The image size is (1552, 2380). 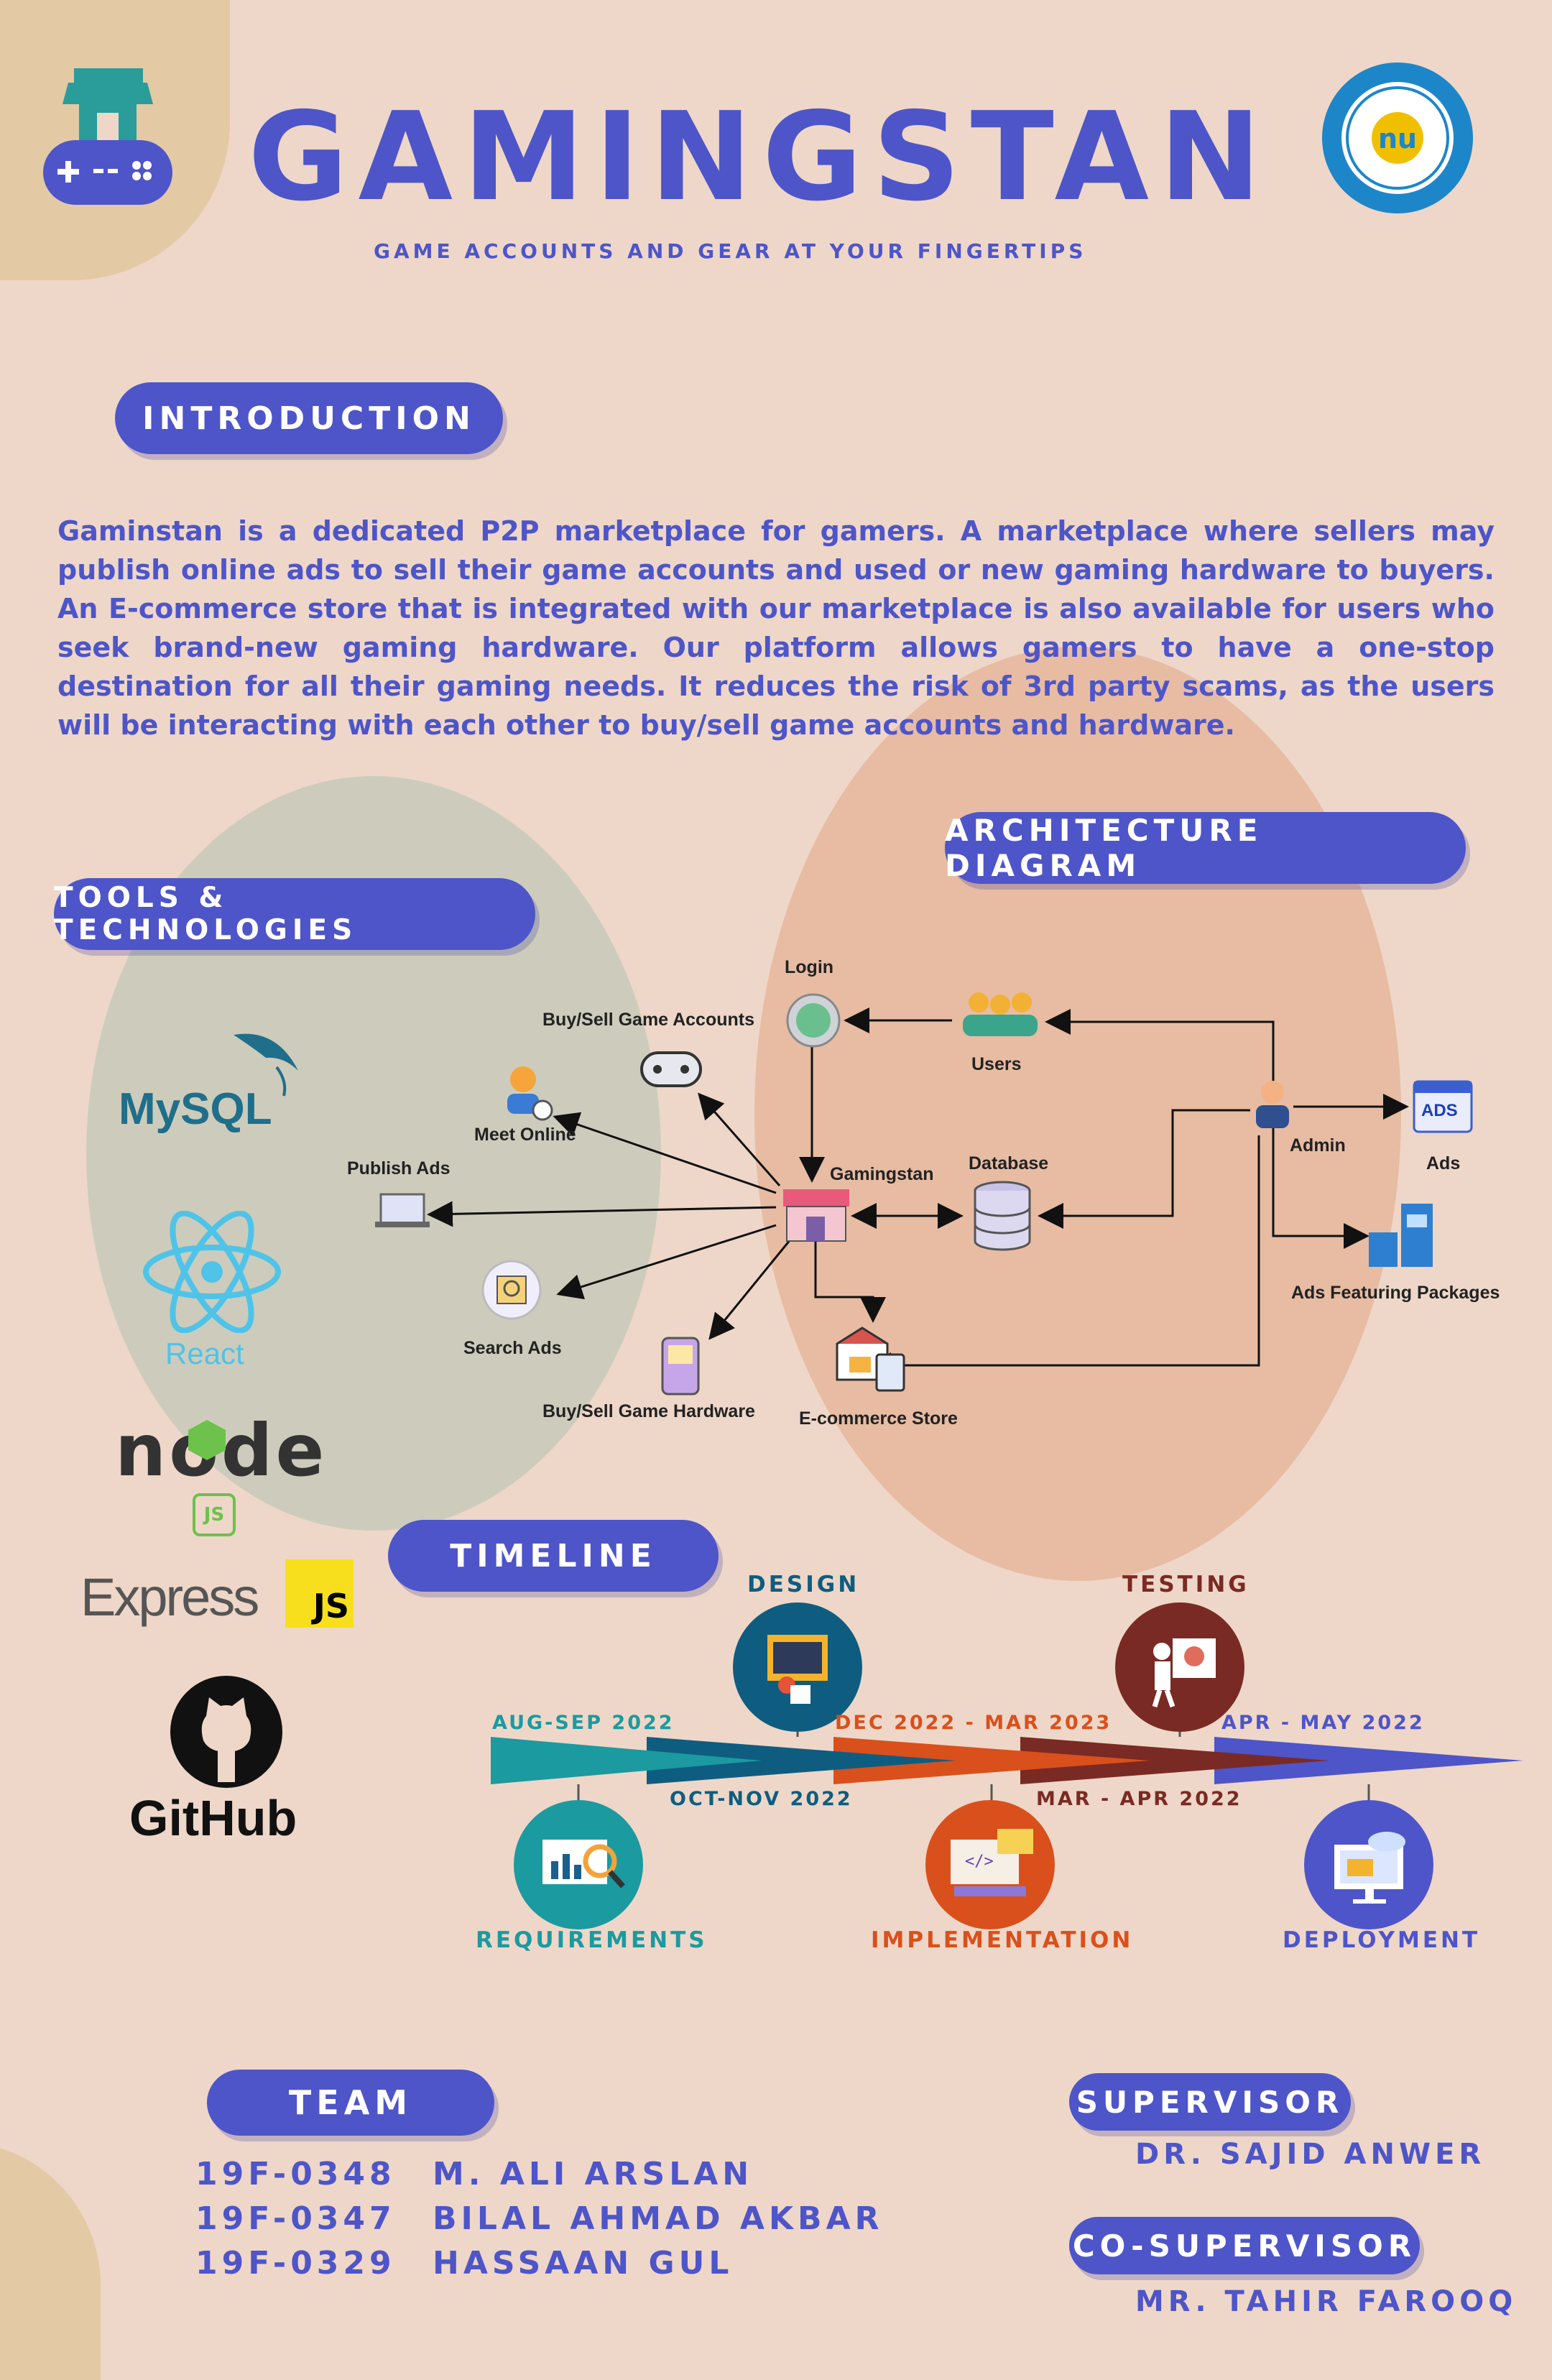 I want to click on team-member-3: 19F-0329 HASSAAN GUL, so click(x=464, y=2263).